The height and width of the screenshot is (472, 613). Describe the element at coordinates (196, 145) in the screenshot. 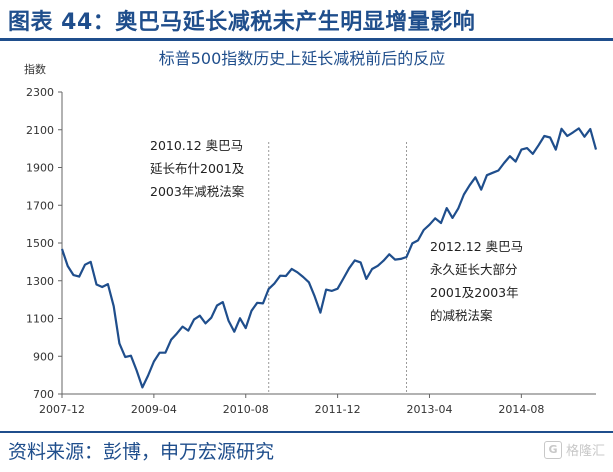

I see `annotation-line: 2010.12 奥巴马` at that location.